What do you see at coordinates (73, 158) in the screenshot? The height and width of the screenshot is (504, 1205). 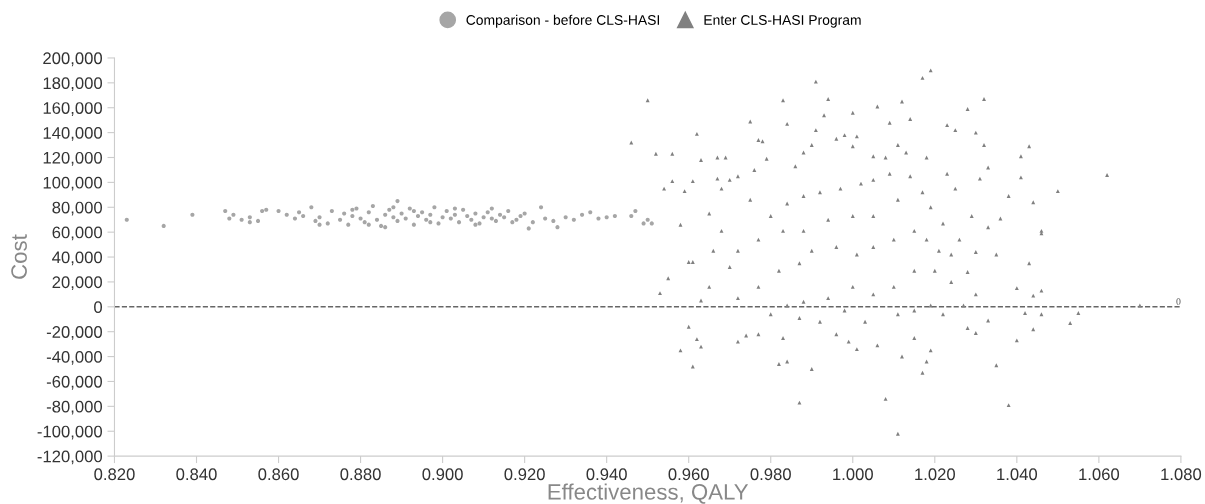 I see `y-tick-label: 120,000` at bounding box center [73, 158].